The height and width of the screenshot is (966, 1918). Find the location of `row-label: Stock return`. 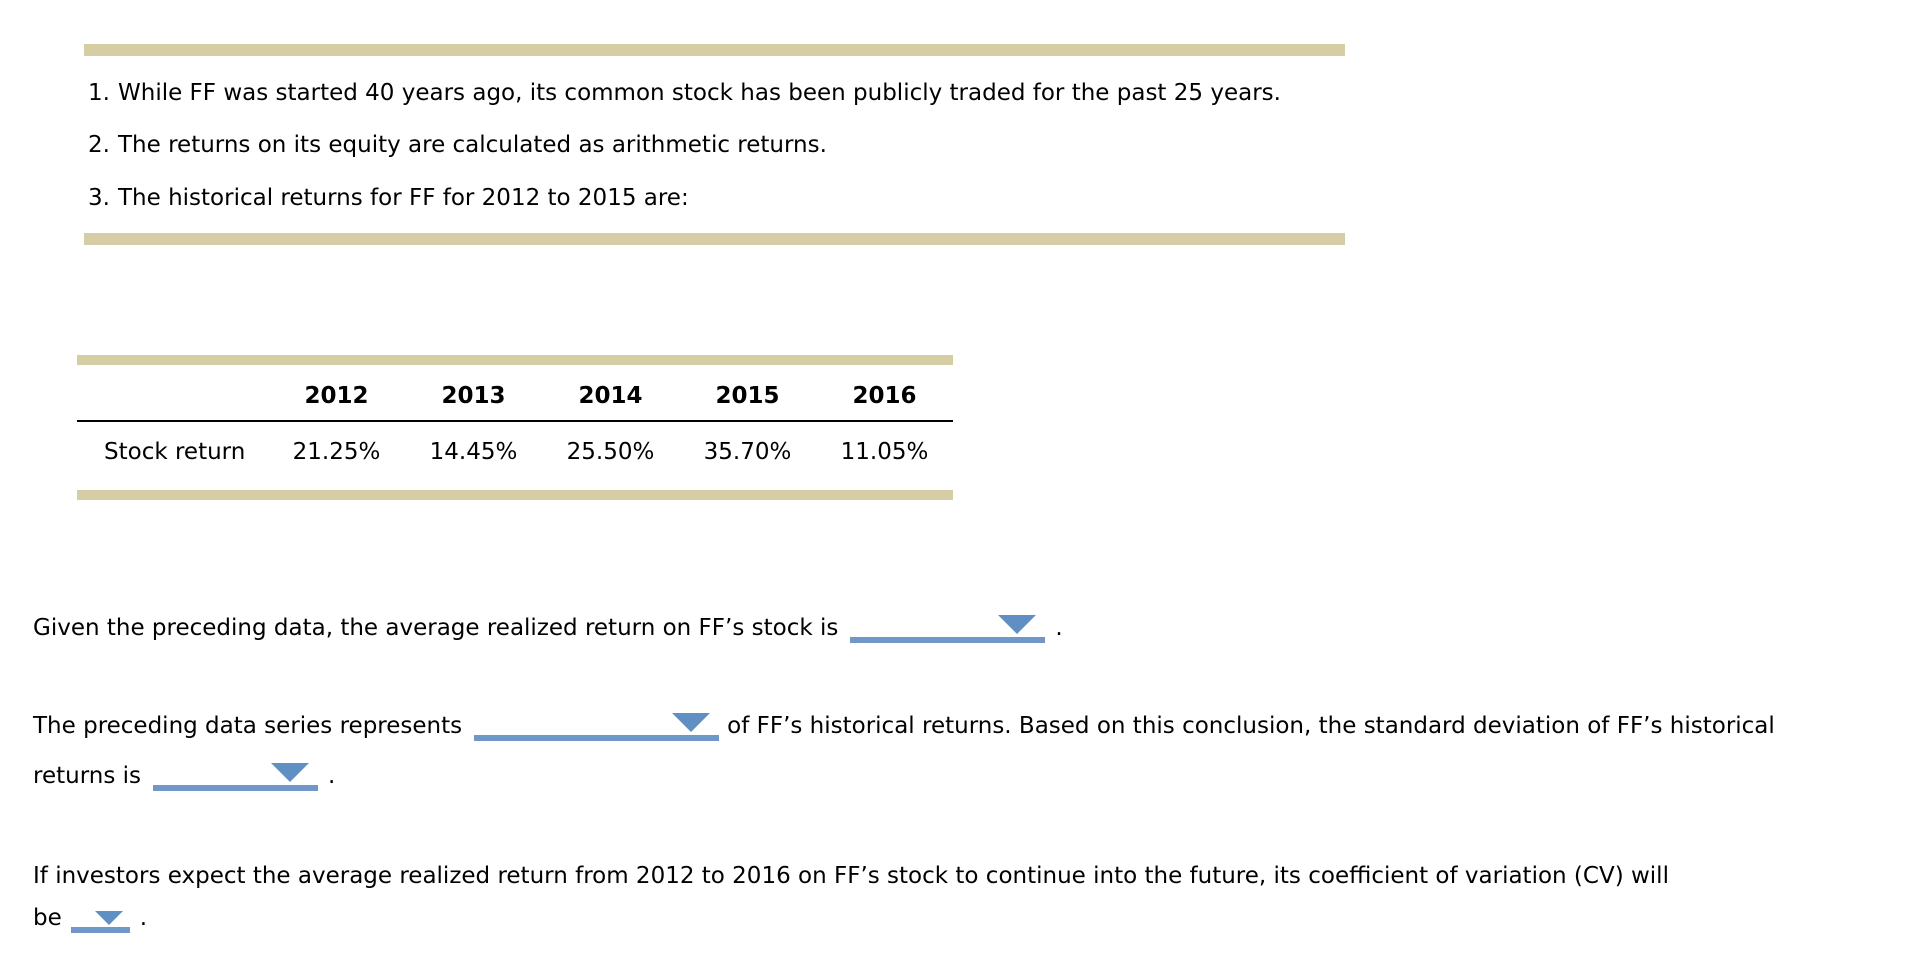

row-label: Stock return is located at coordinates (175, 452).